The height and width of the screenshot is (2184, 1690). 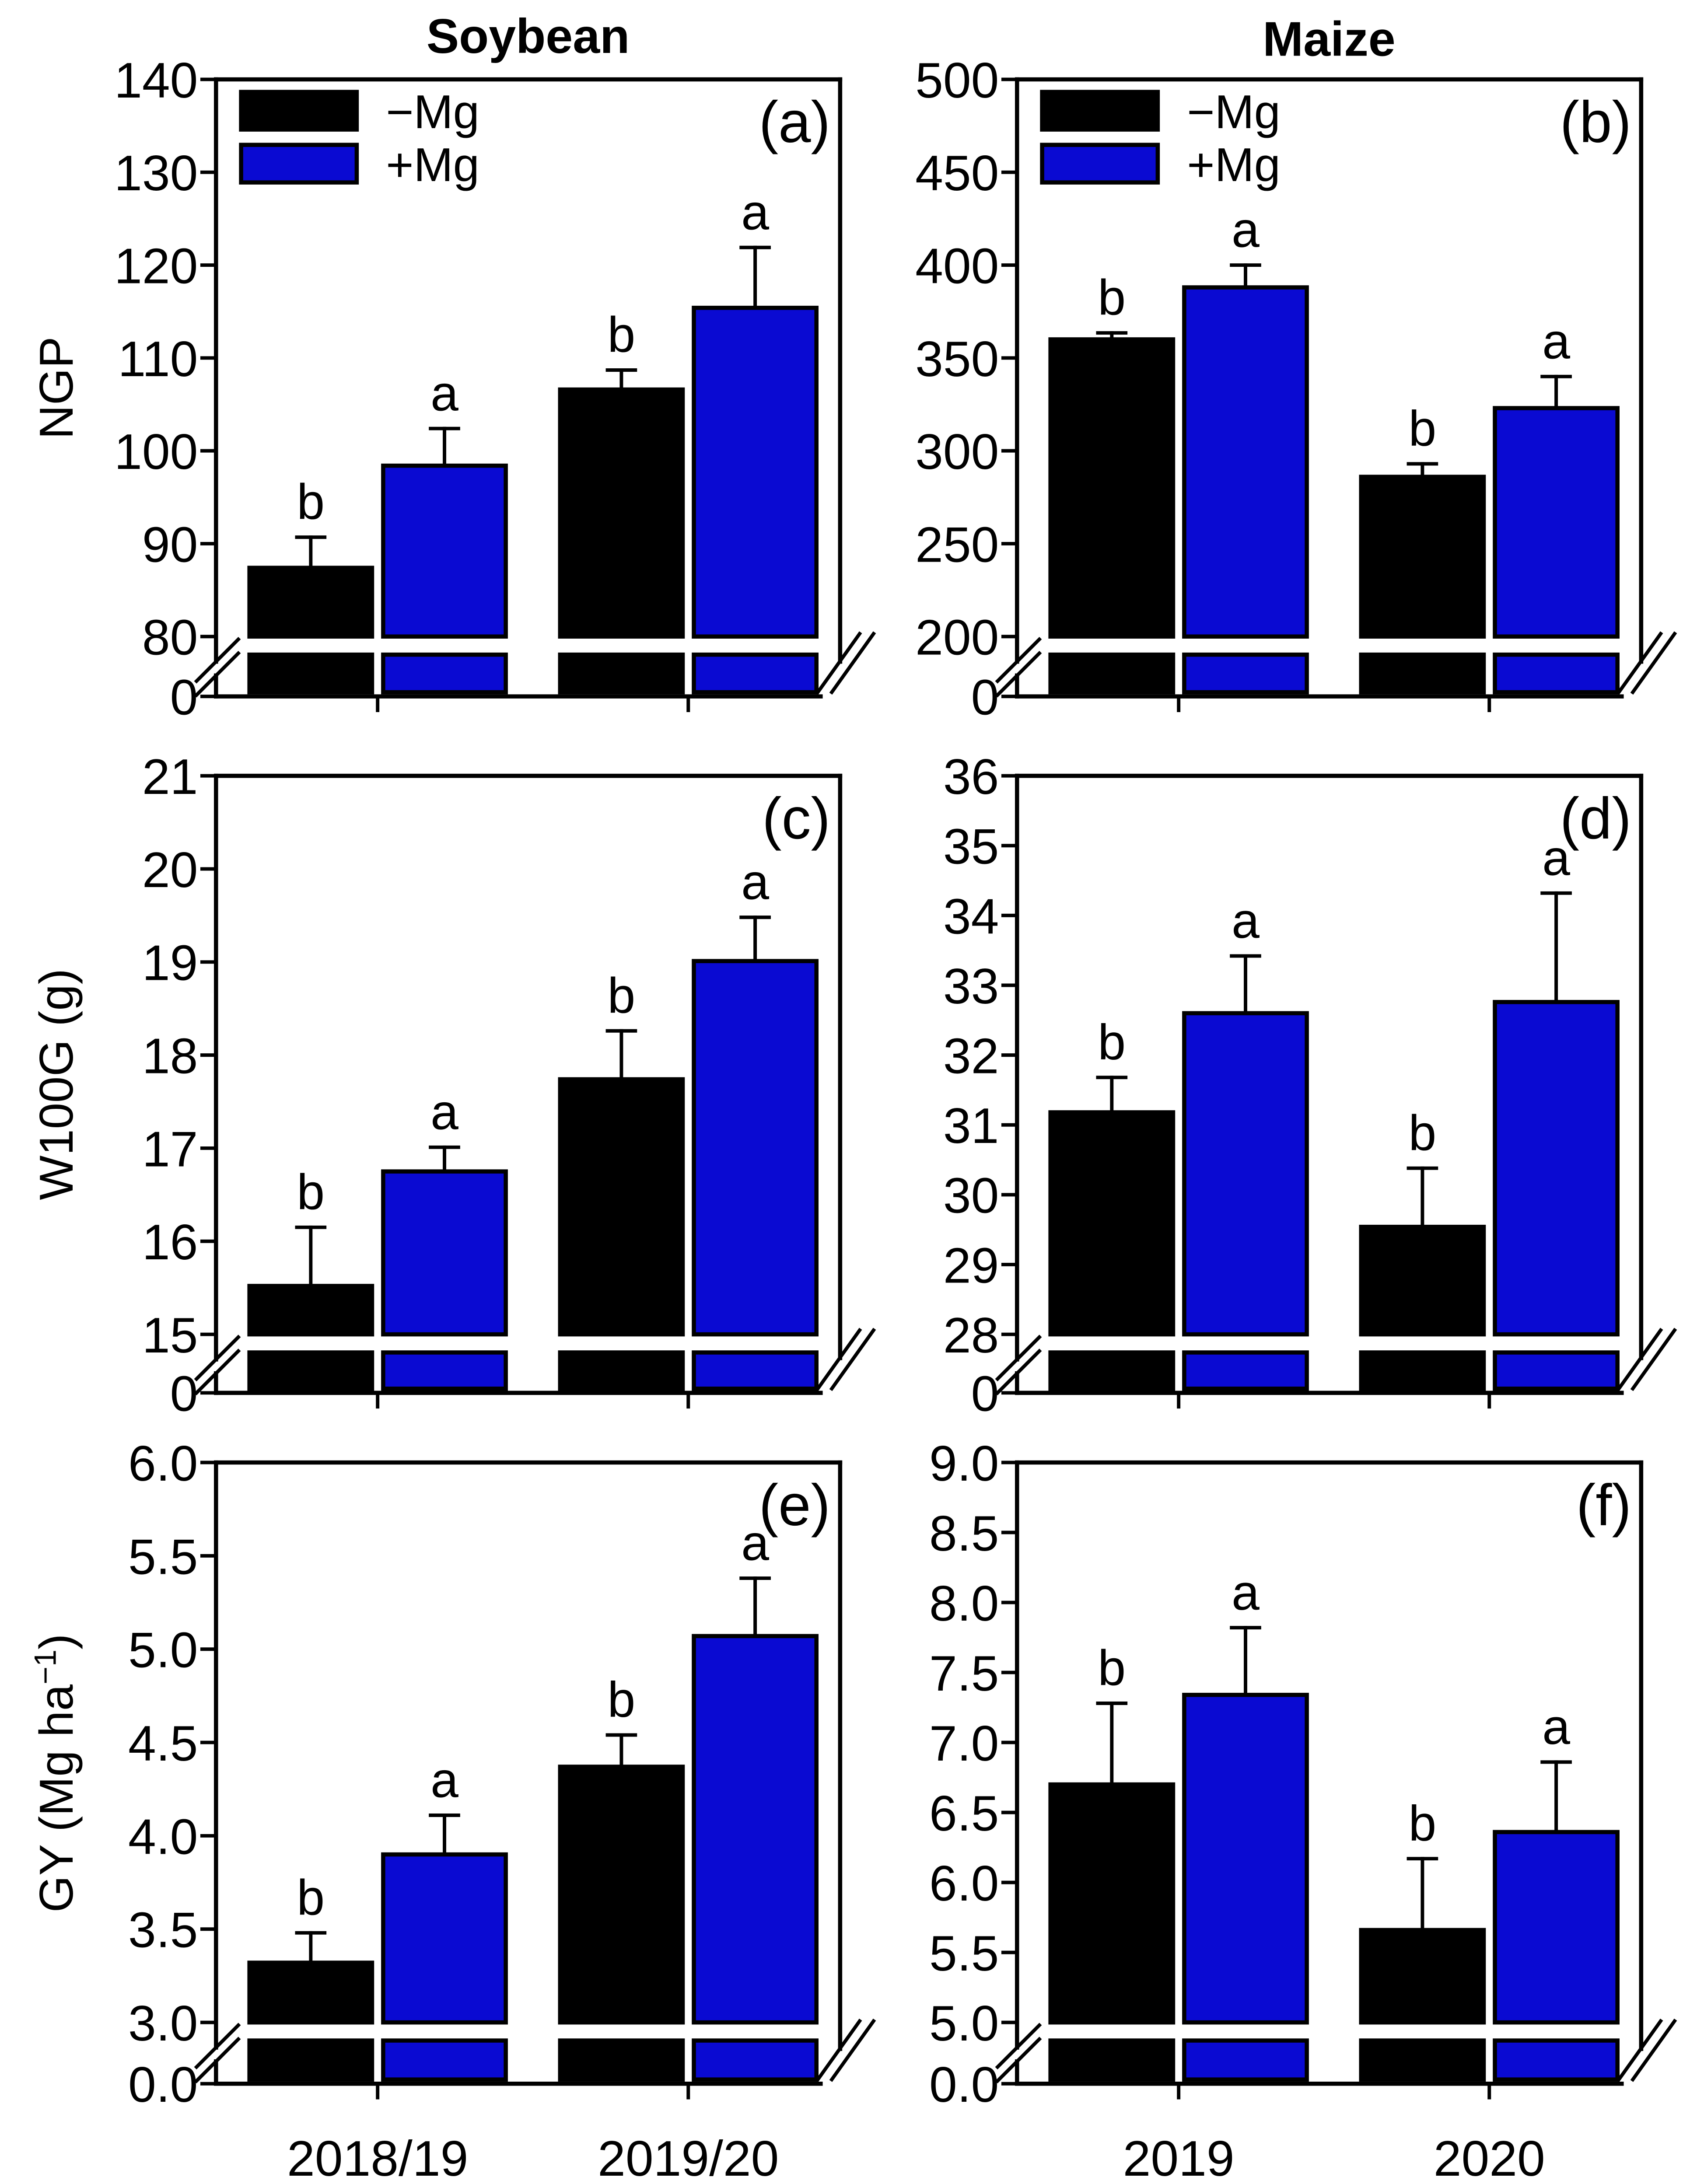 I want to click on bar-b-plus-mg-2020, so click(x=1556, y=522).